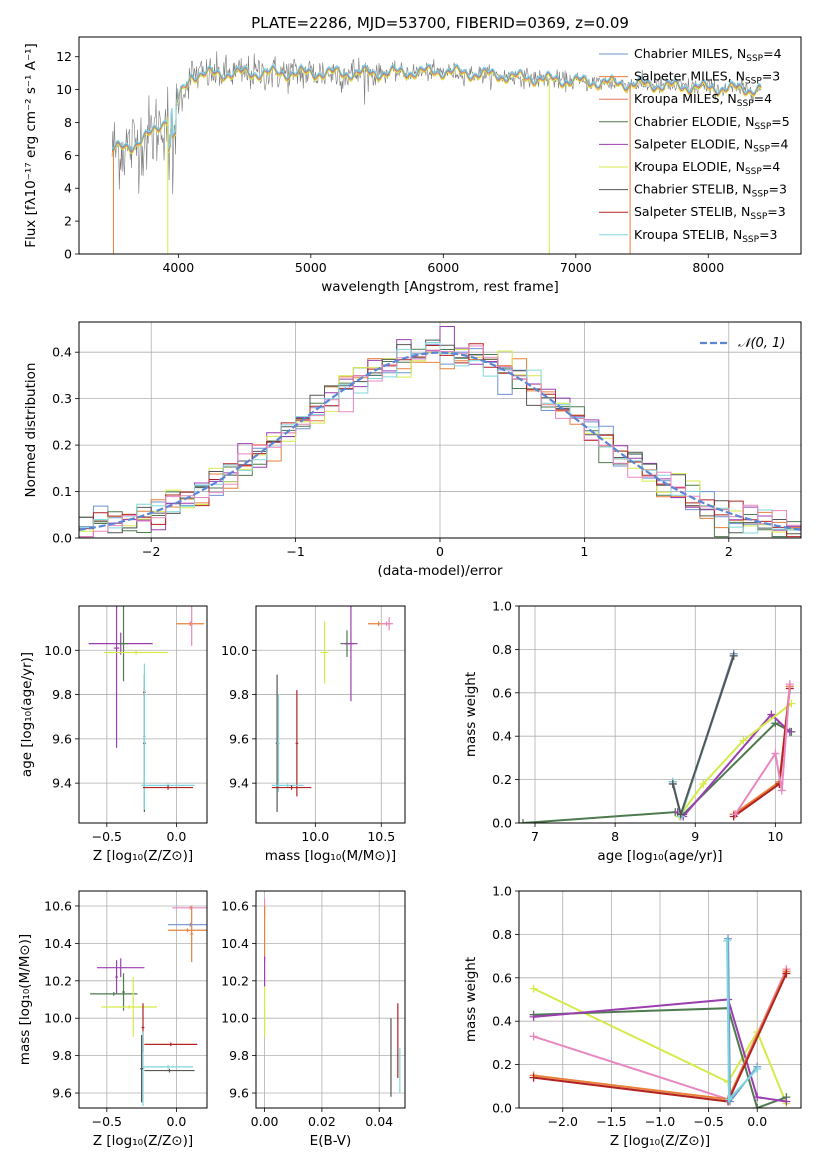 The height and width of the screenshot is (1170, 819). What do you see at coordinates (143, 1141) in the screenshot?
I see `Z-mass-xlabel: Z [log₁₀(Z/Z⊙)]` at bounding box center [143, 1141].